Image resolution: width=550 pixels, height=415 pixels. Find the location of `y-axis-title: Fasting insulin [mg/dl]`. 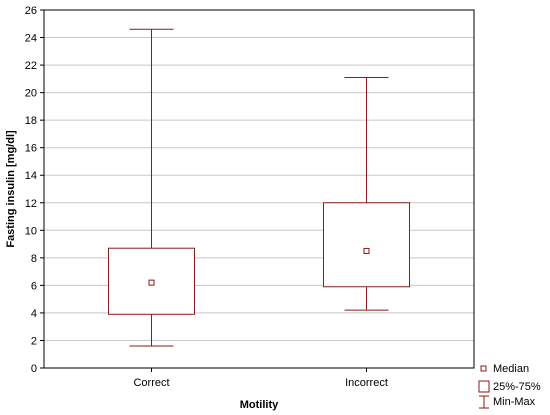

y-axis-title: Fasting insulin [mg/dl] is located at coordinates (11, 189).